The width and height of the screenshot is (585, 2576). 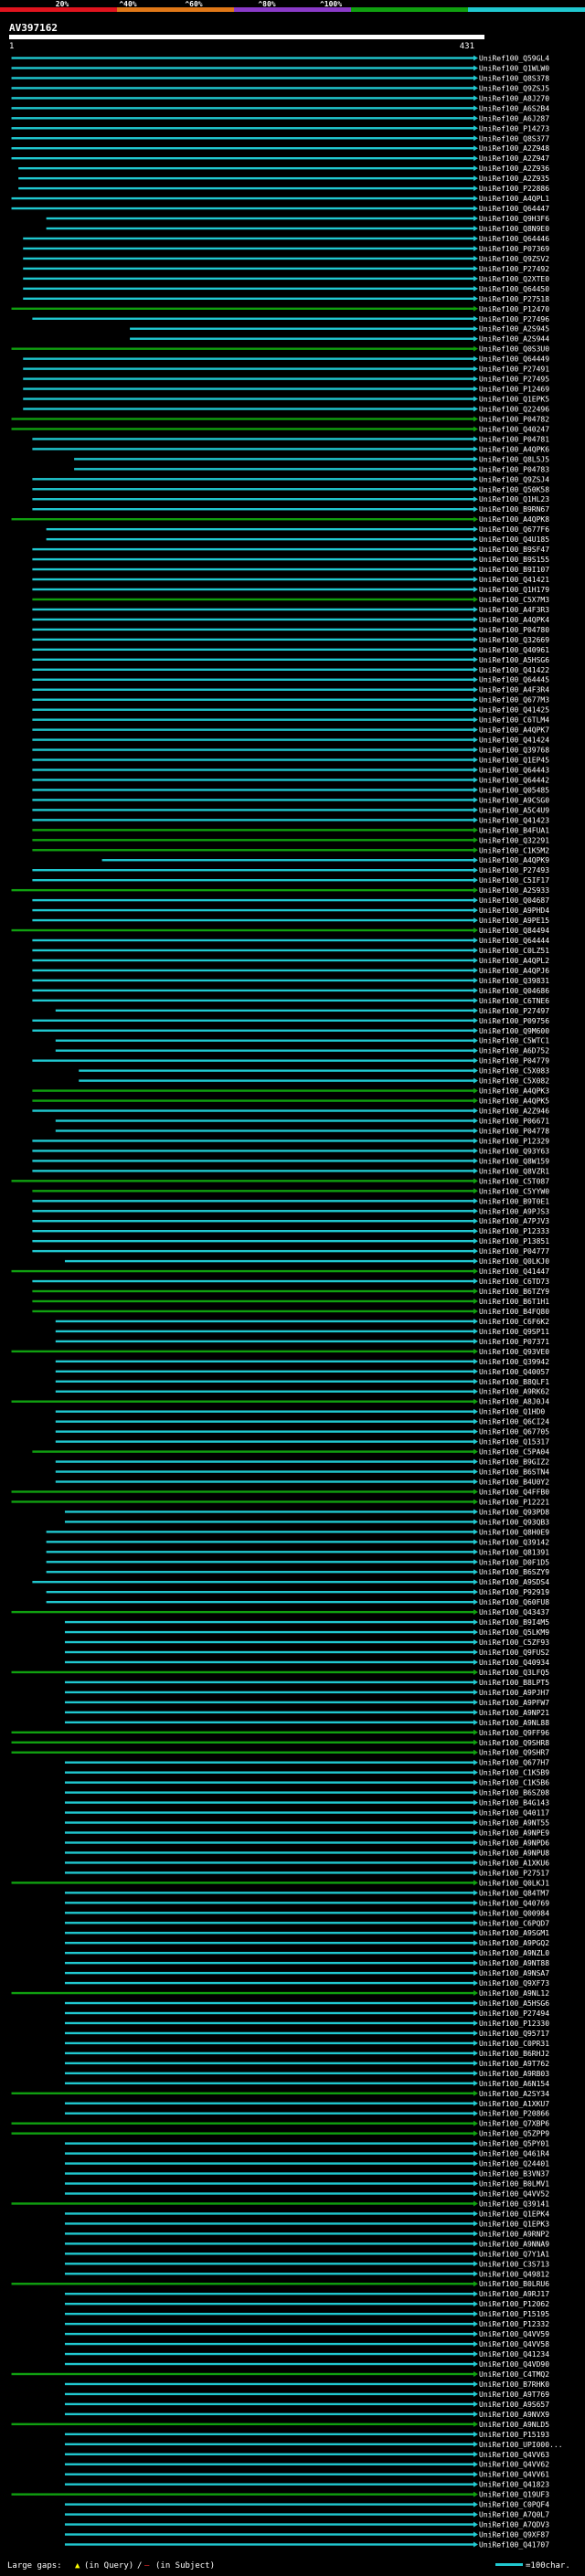 What do you see at coordinates (514, 2324) in the screenshot?
I see `hit-label: UniRef100_P12332` at bounding box center [514, 2324].